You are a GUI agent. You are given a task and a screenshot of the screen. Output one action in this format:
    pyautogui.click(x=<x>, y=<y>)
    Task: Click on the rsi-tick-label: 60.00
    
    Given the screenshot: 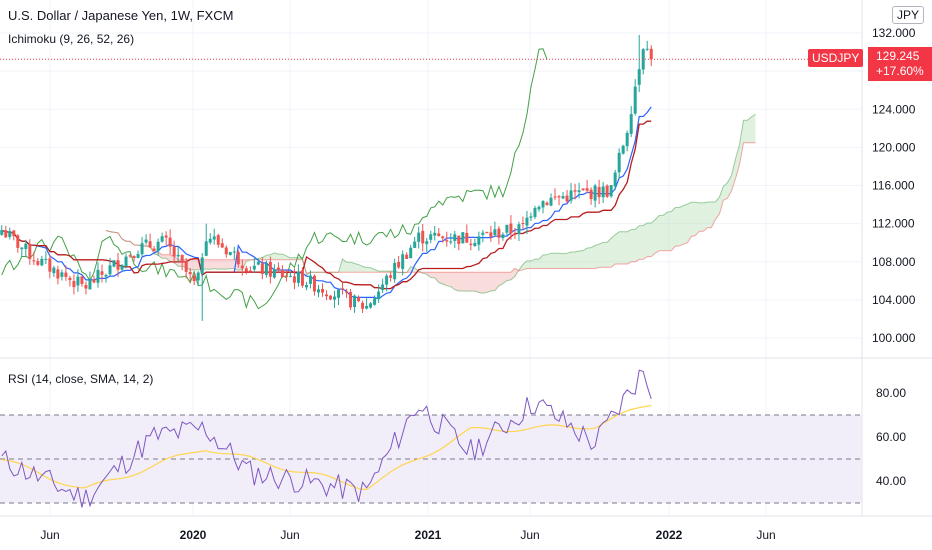 What is the action you would take?
    pyautogui.click(x=891, y=437)
    